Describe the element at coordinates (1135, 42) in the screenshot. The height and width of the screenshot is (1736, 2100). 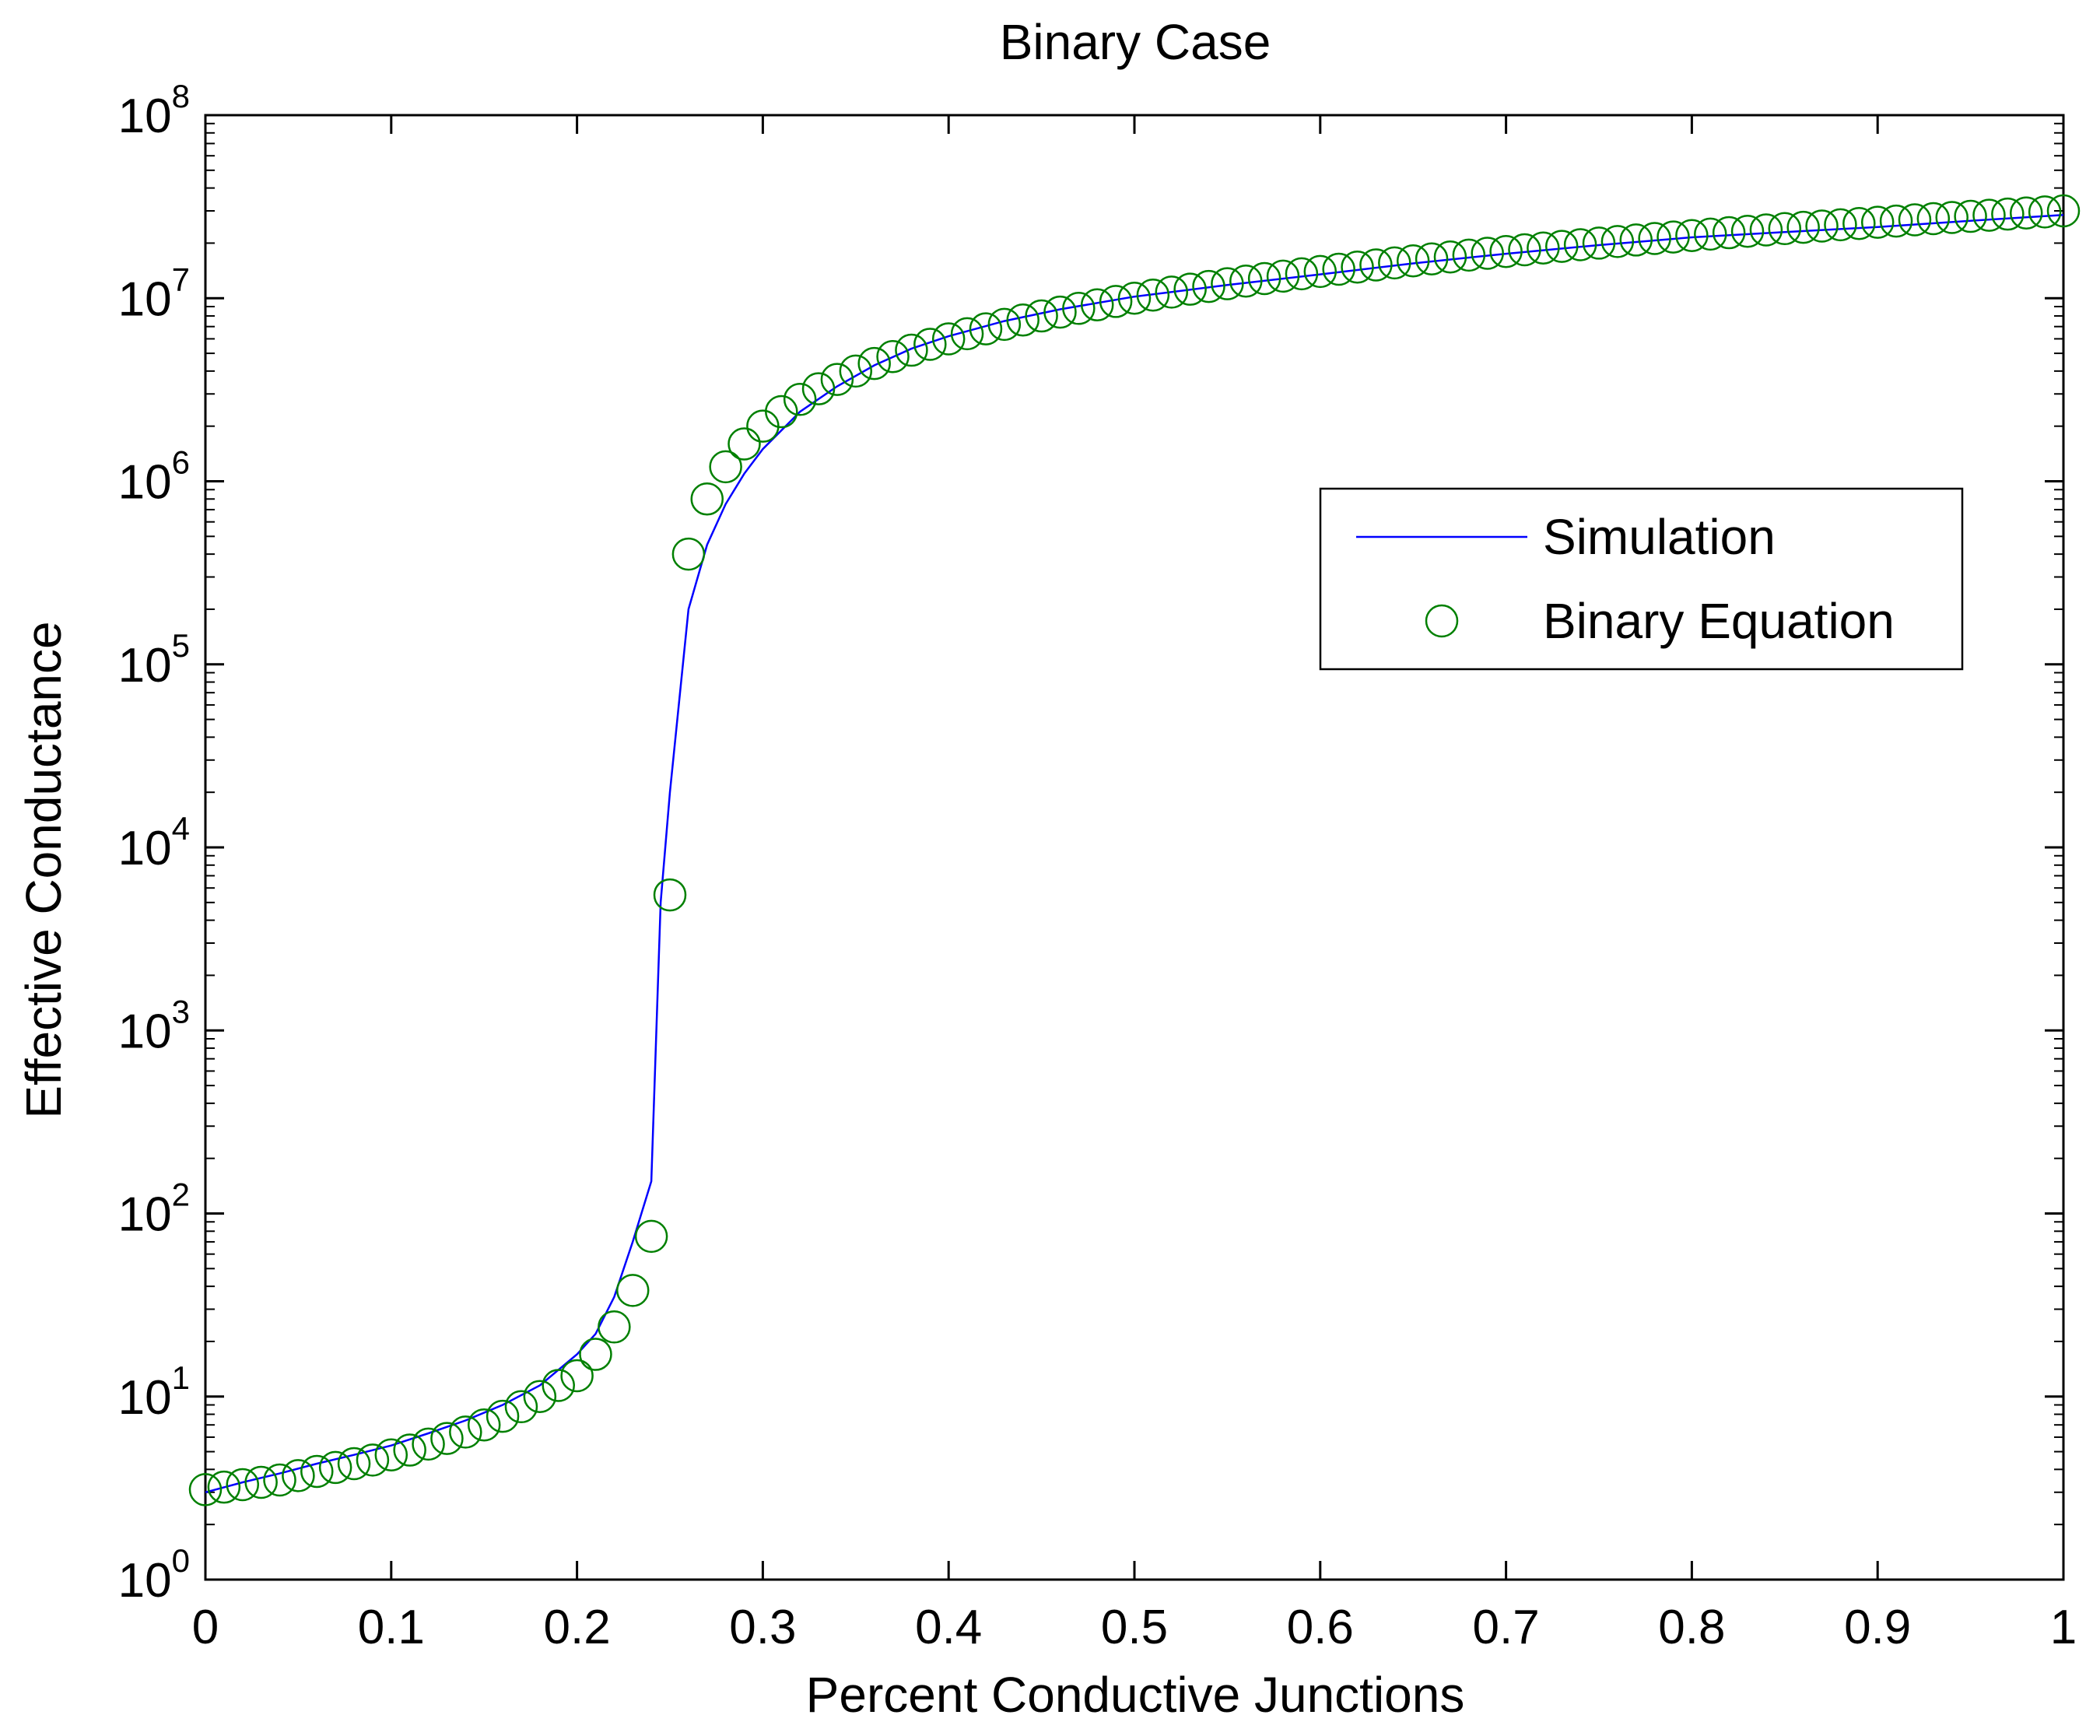
I see `chart-title: Binary Case` at that location.